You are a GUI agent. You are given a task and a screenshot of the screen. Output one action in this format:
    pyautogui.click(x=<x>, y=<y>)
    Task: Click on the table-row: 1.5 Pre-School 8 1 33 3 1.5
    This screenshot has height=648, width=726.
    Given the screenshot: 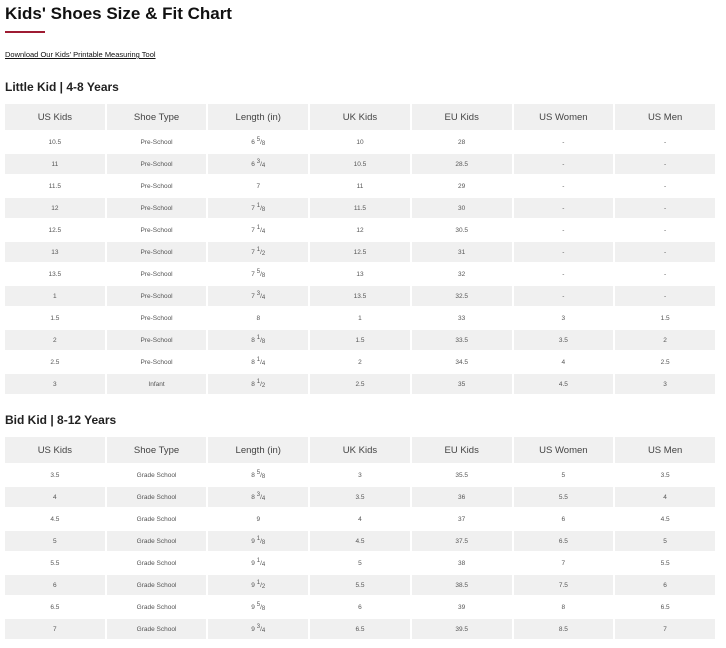 What is the action you would take?
    pyautogui.click(x=360, y=318)
    